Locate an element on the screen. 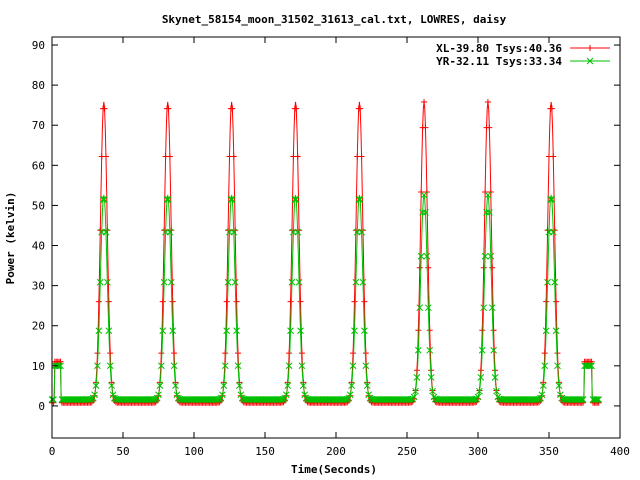  x-tick-label: 50 is located at coordinates (122, 451).